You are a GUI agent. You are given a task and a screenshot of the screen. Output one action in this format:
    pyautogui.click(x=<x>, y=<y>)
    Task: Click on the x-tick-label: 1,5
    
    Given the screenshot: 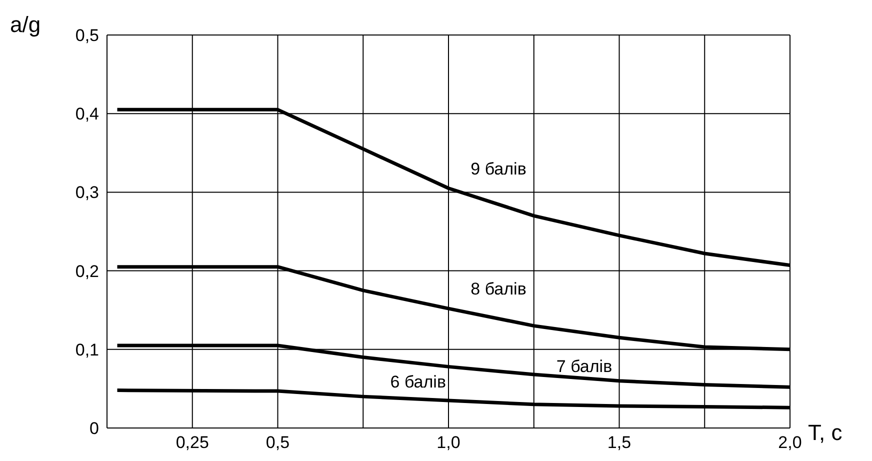 What is the action you would take?
    pyautogui.click(x=619, y=442)
    